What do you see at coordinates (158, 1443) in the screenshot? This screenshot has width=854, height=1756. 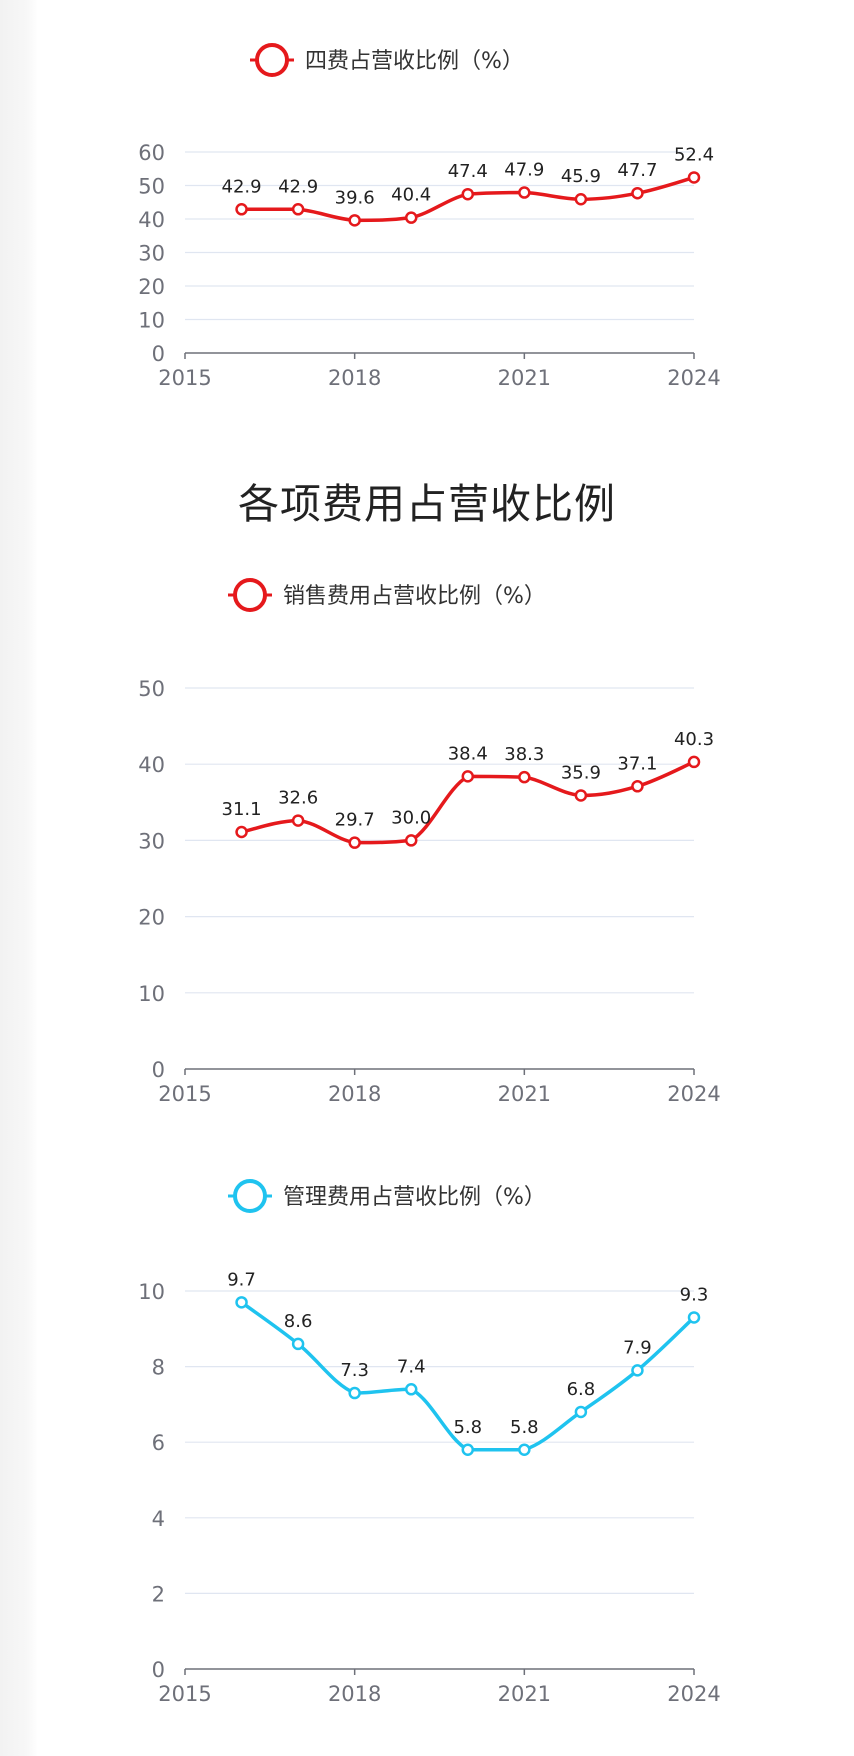 I see `y-tick-label: 6` at bounding box center [158, 1443].